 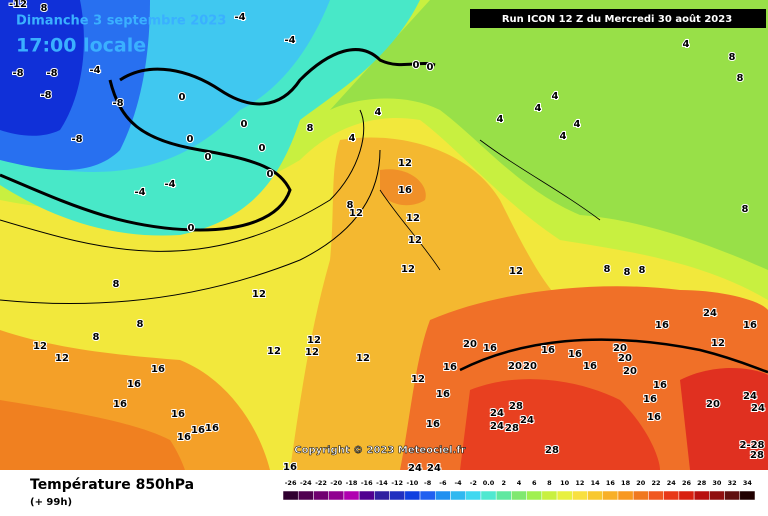 I want to click on legend-label: -14, so click(x=382, y=483).